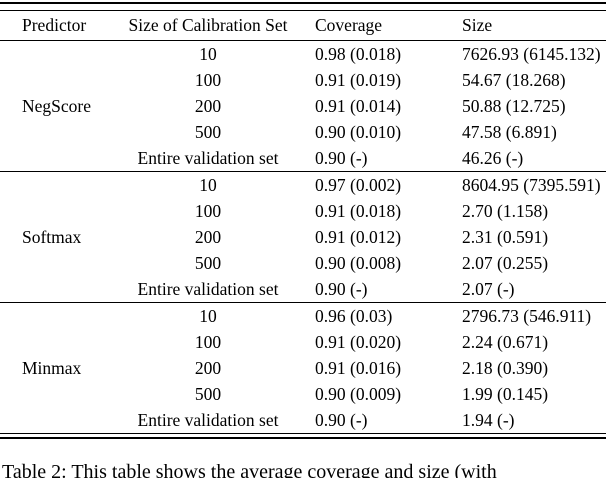  What do you see at coordinates (303, 3) in the screenshot?
I see `table-top-rule-outer` at bounding box center [303, 3].